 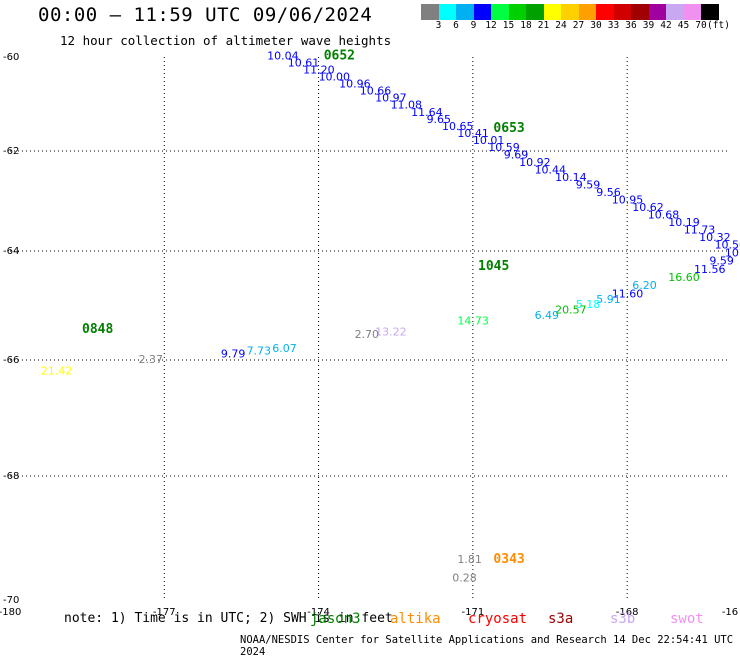 I want to click on wave-height-value: 6.49, so click(x=547, y=315).